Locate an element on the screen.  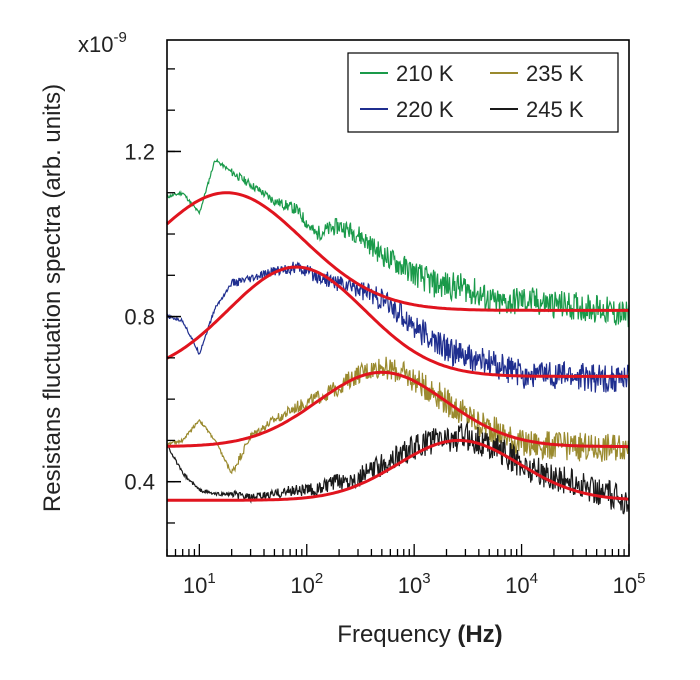
fit-curve-220k is located at coordinates (397, 321).